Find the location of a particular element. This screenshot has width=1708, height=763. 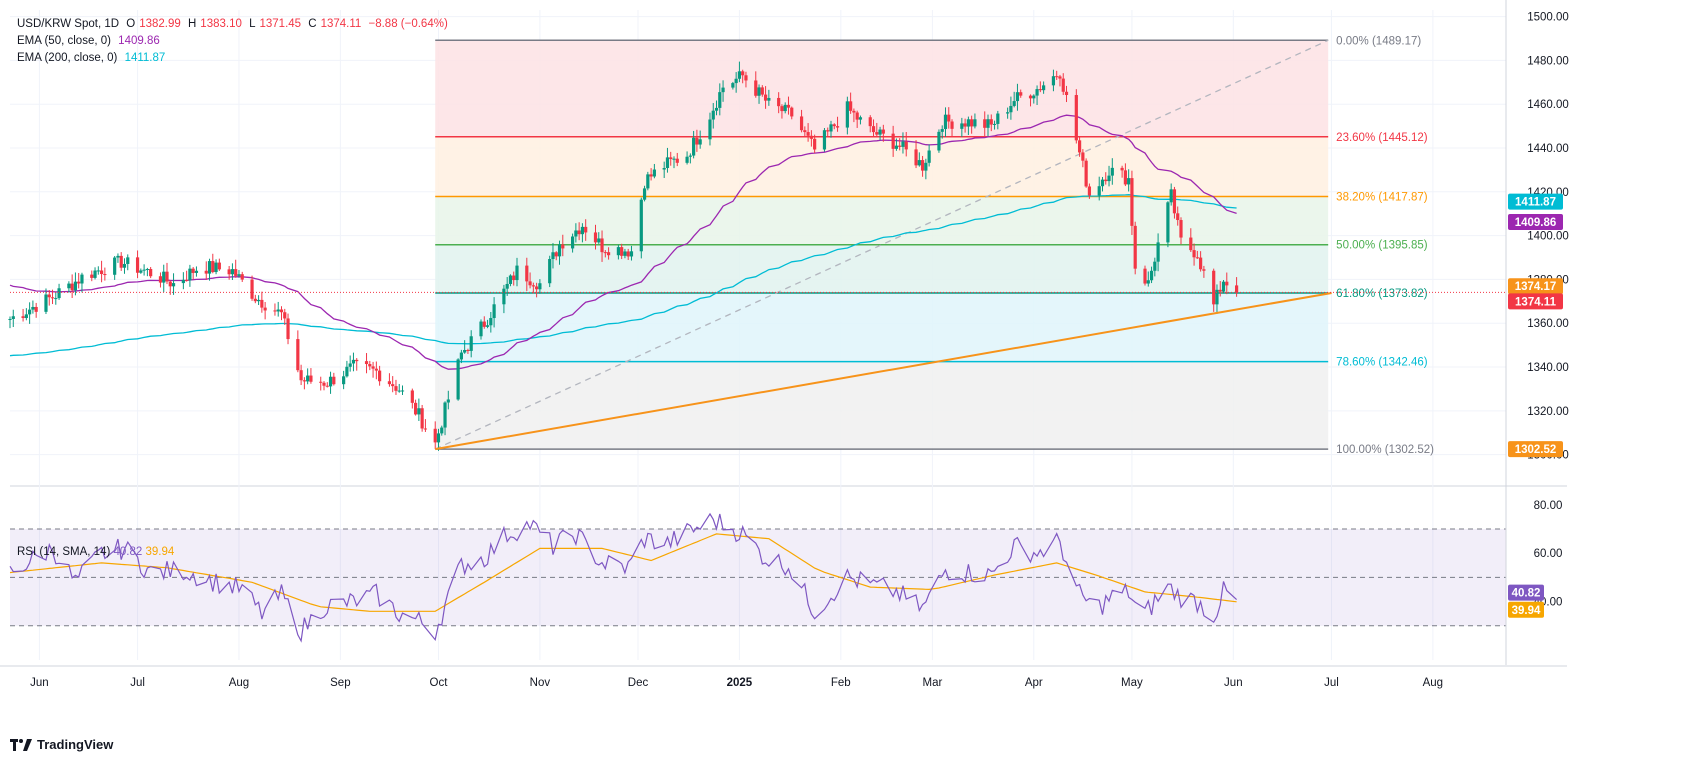

price-tag-text: 1374.17 is located at coordinates (1536, 287).